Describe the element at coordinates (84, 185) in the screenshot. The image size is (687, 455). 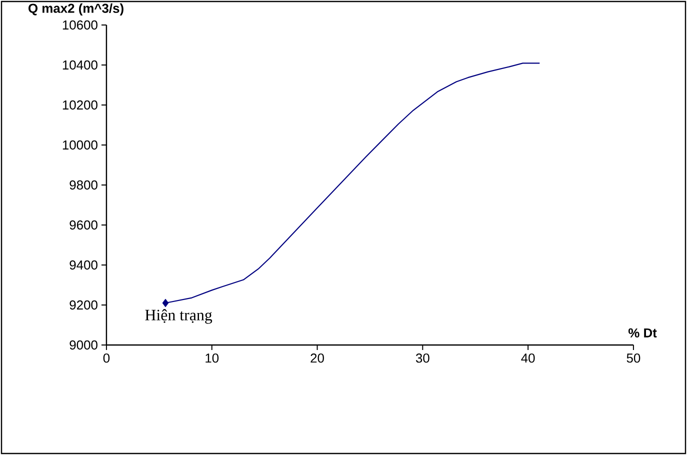
I see `y-tick-label: 9800` at that location.